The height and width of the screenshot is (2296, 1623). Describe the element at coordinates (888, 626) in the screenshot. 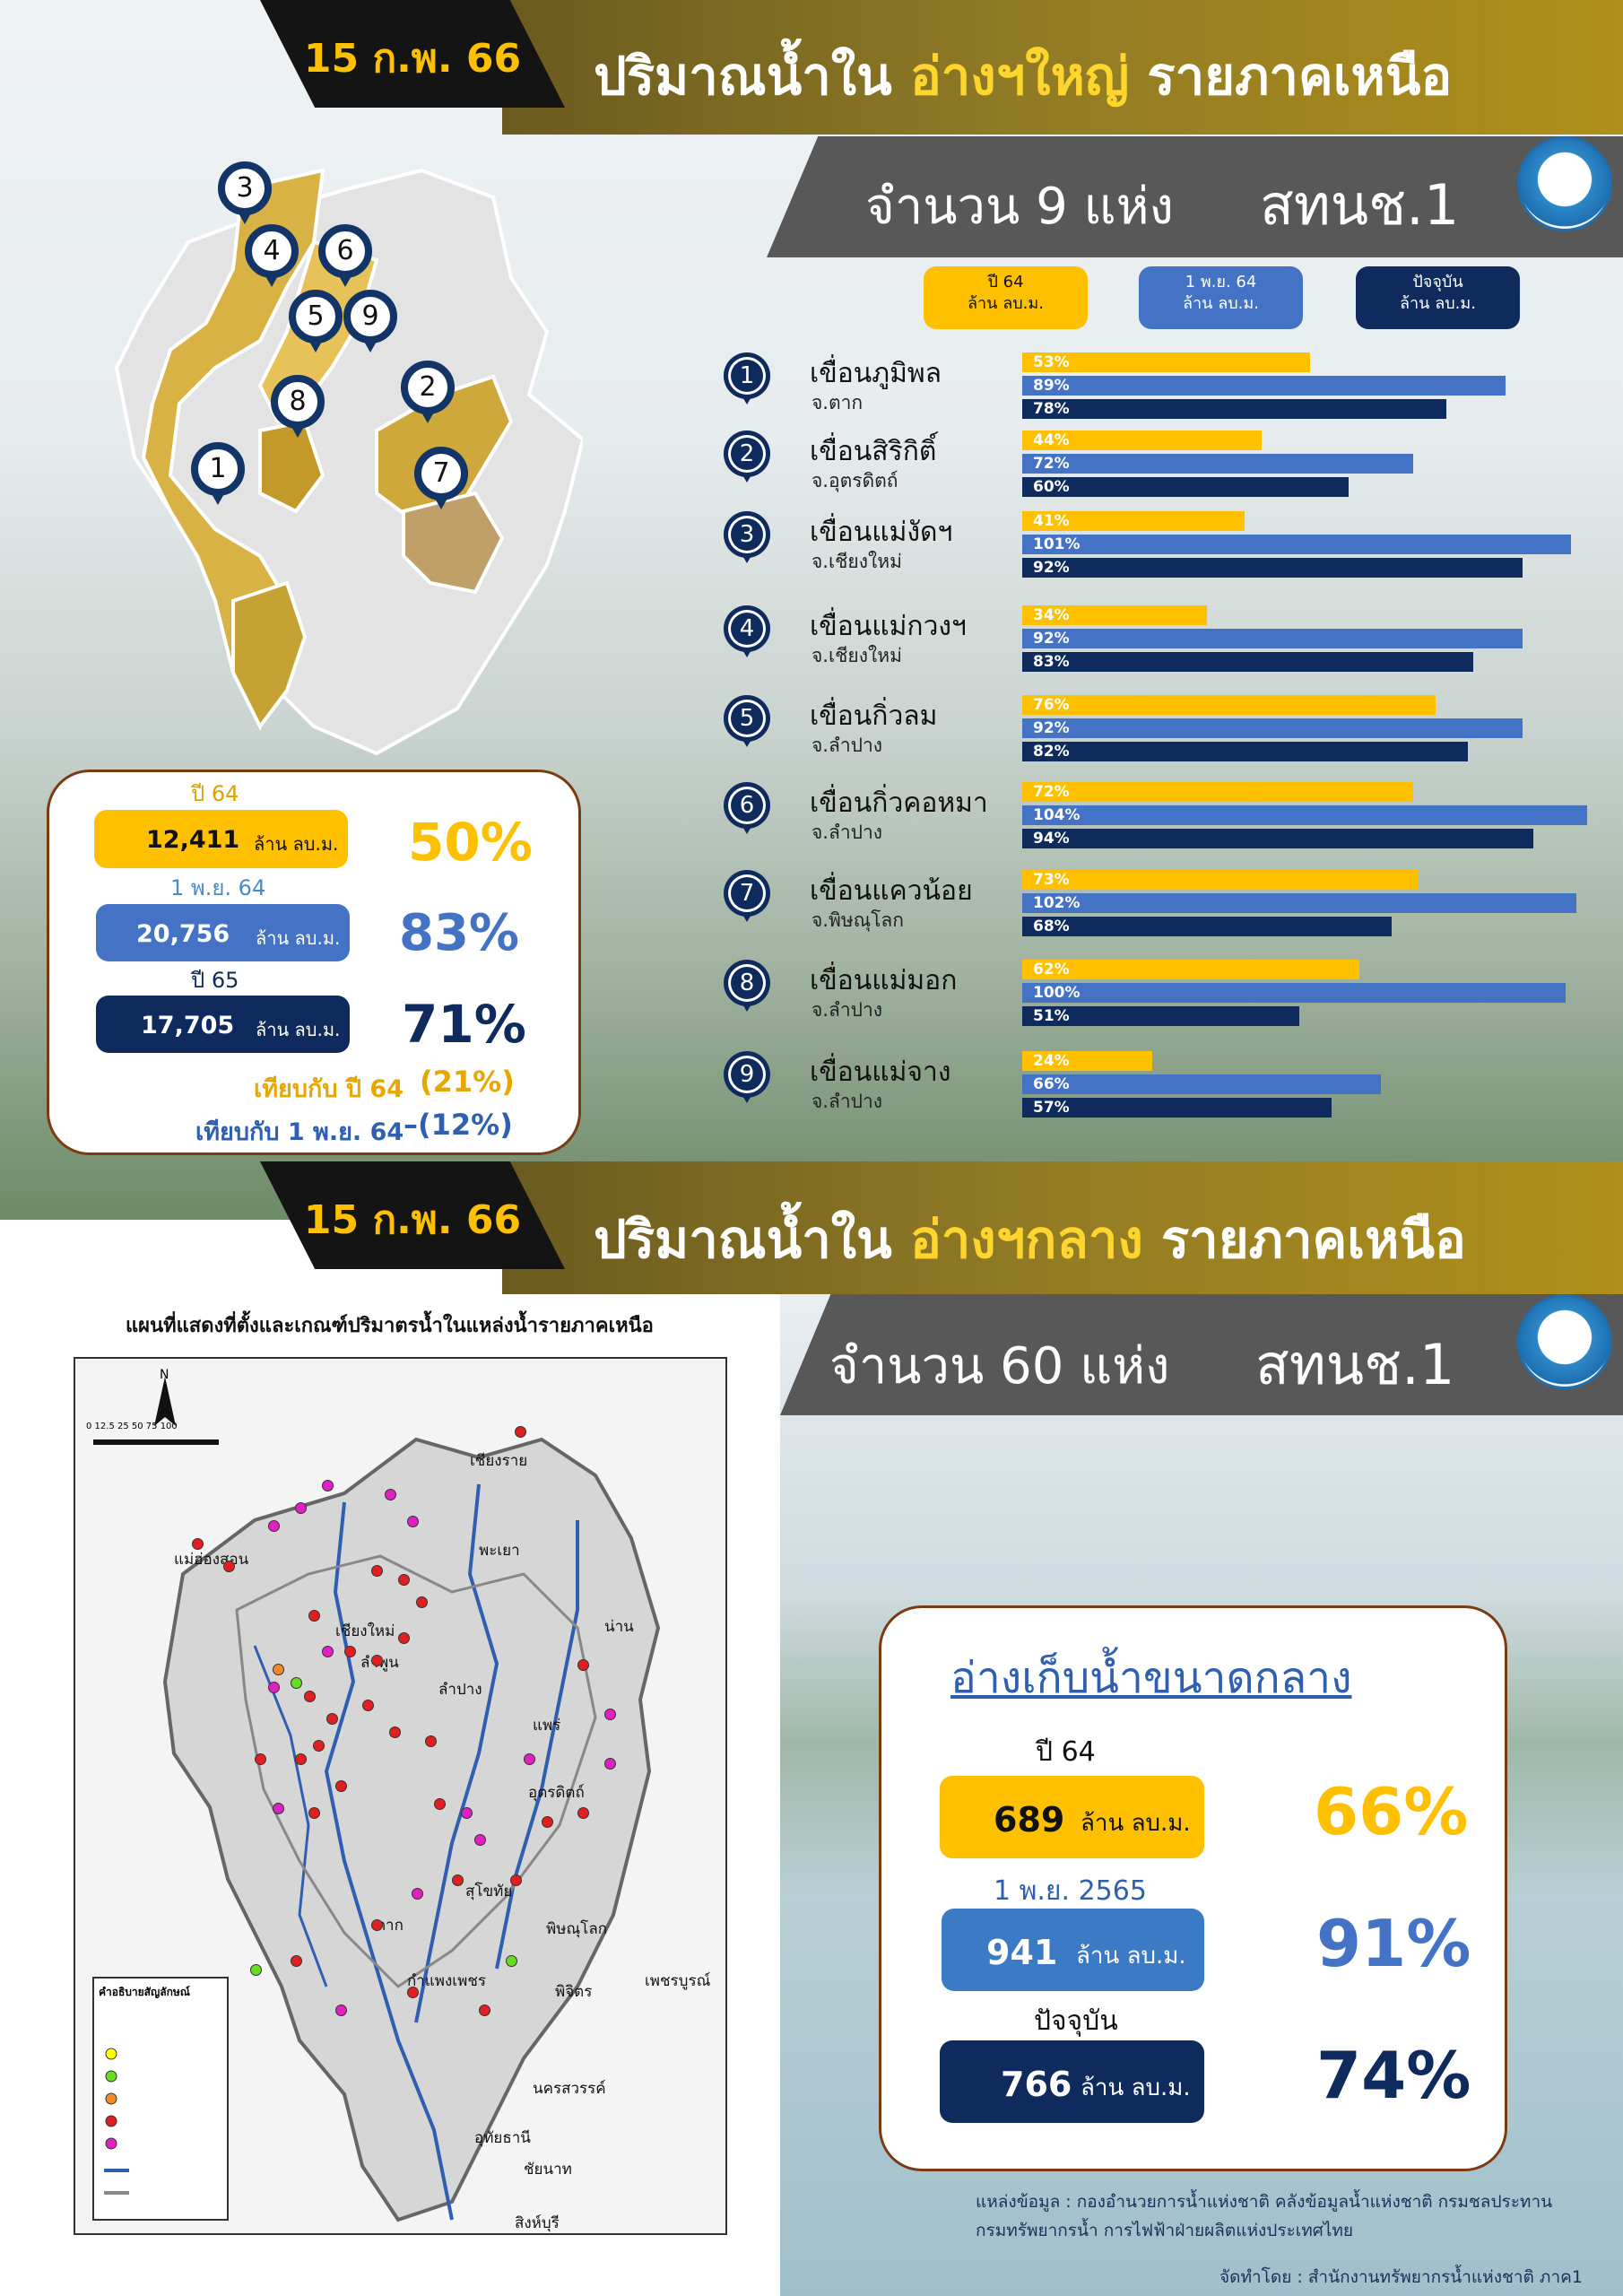

I see `dam-name: เขื่อนแม่กวงฯ` at that location.